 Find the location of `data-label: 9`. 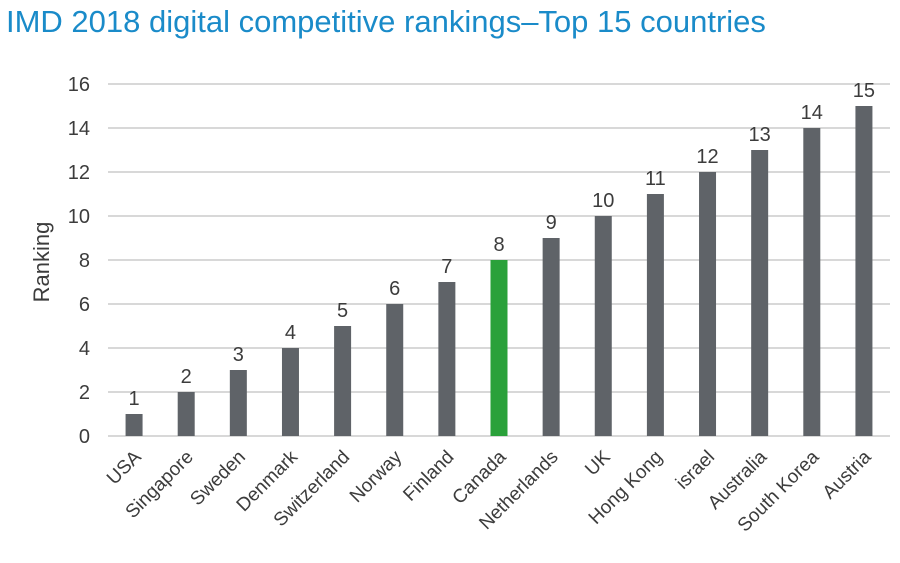

data-label: 9 is located at coordinates (551, 223).